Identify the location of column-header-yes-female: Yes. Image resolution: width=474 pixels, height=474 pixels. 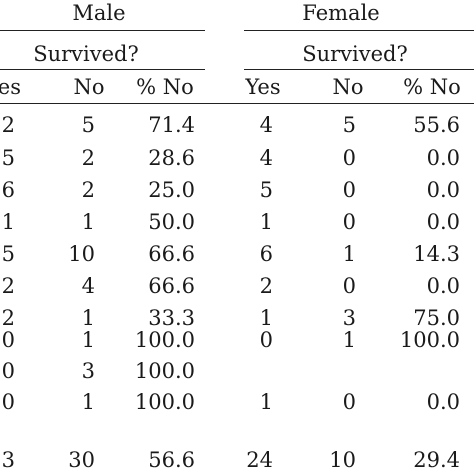
(263, 87).